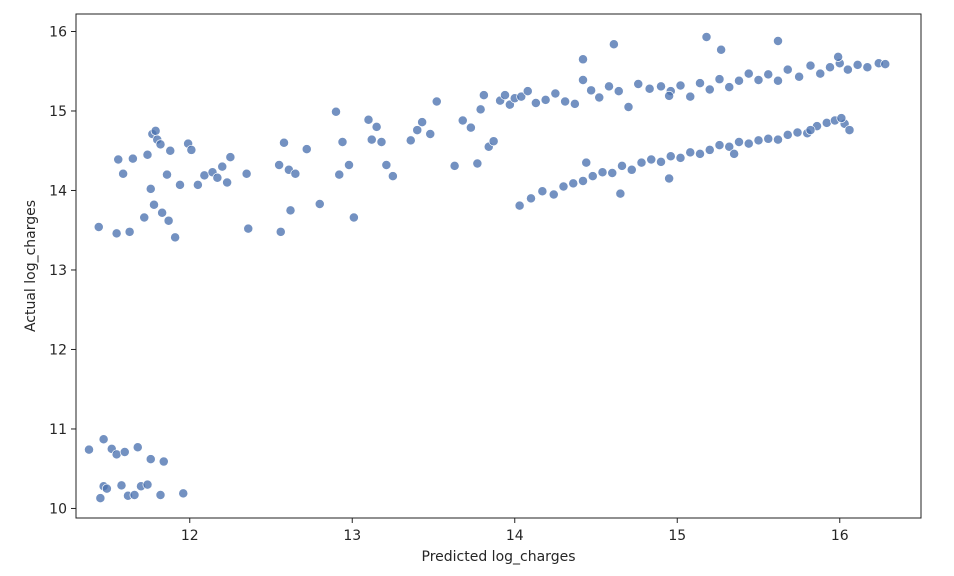 This screenshot has width=954, height=576. I want to click on x-axis-ticks: 12 13 14 15 16, so click(515, 531).